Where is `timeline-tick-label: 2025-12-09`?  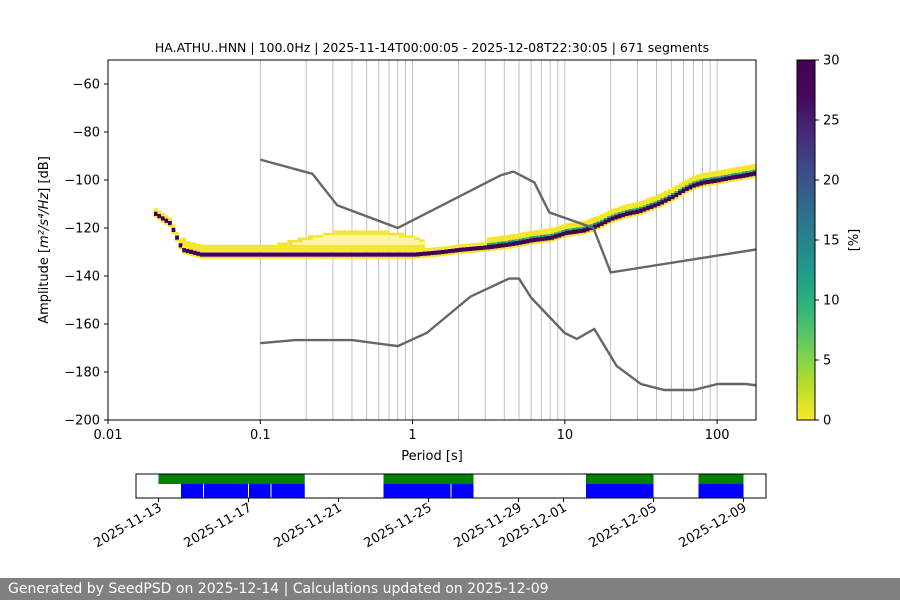 timeline-tick-label: 2025-12-09 is located at coordinates (713, 525).